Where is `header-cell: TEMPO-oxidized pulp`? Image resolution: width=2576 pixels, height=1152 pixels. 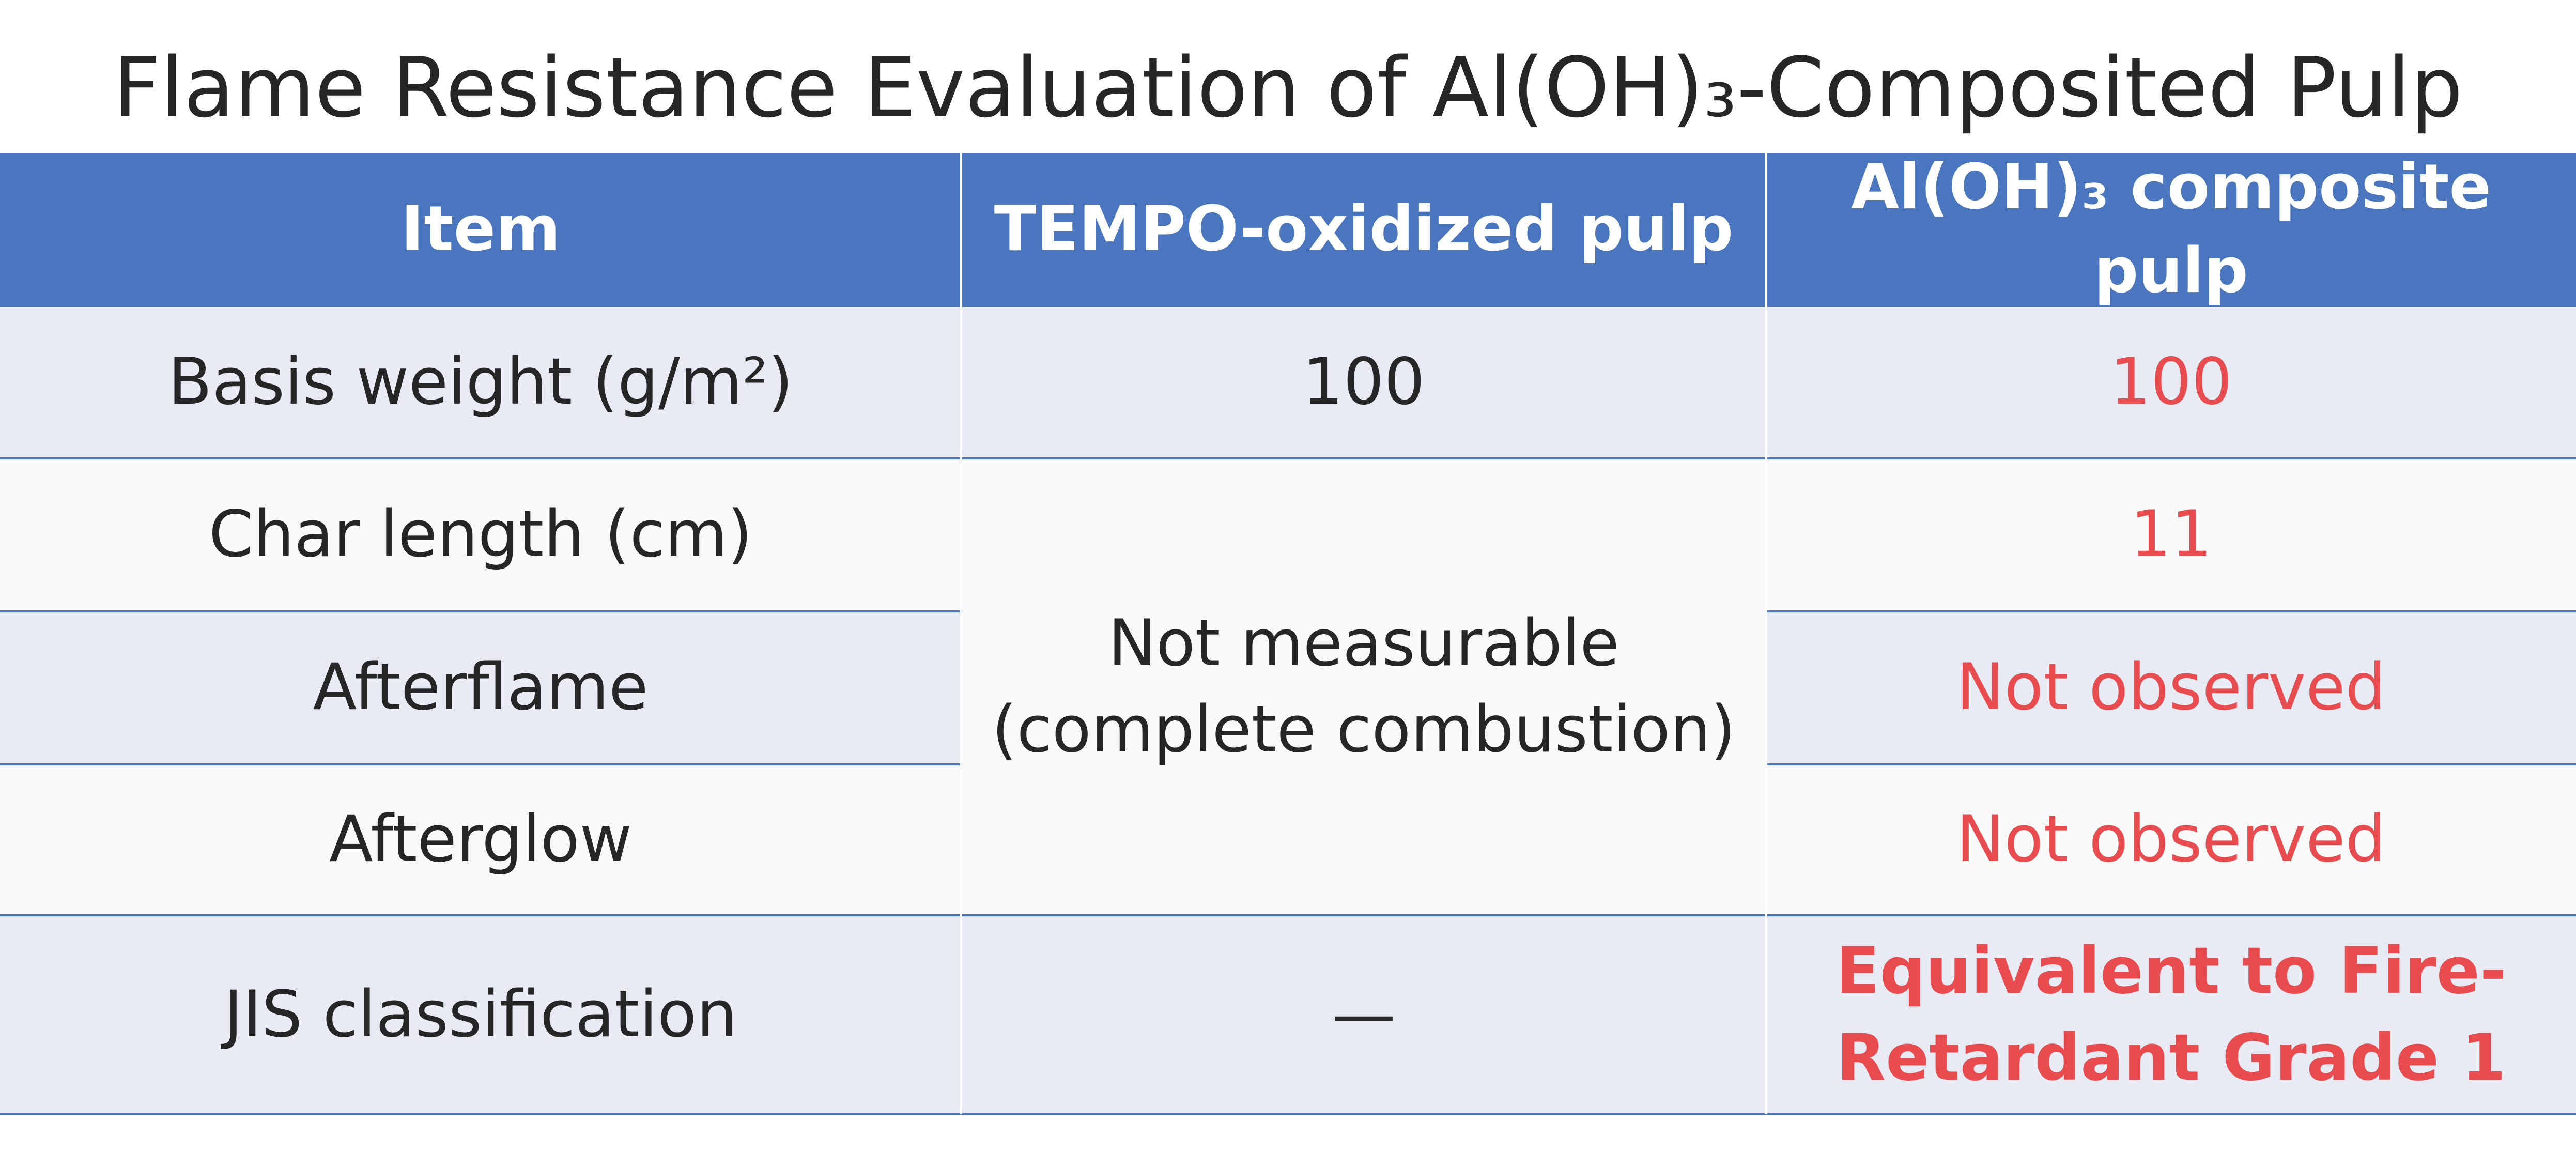 header-cell: TEMPO-oxidized pulp is located at coordinates (1363, 229).